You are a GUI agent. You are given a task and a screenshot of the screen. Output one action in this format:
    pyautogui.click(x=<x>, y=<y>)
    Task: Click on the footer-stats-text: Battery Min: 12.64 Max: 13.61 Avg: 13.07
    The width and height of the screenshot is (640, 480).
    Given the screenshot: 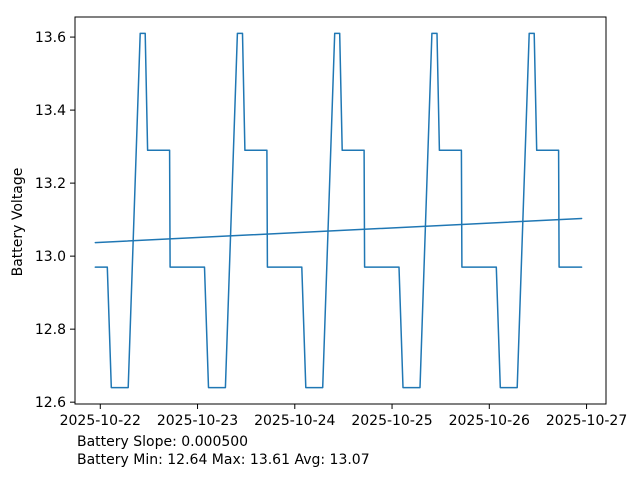 What is the action you would take?
    pyautogui.click(x=223, y=460)
    